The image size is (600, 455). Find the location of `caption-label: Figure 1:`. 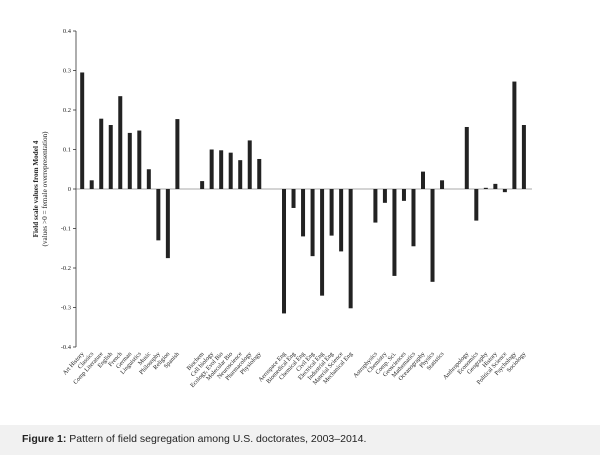

caption-label: Figure 1: is located at coordinates (44, 439).